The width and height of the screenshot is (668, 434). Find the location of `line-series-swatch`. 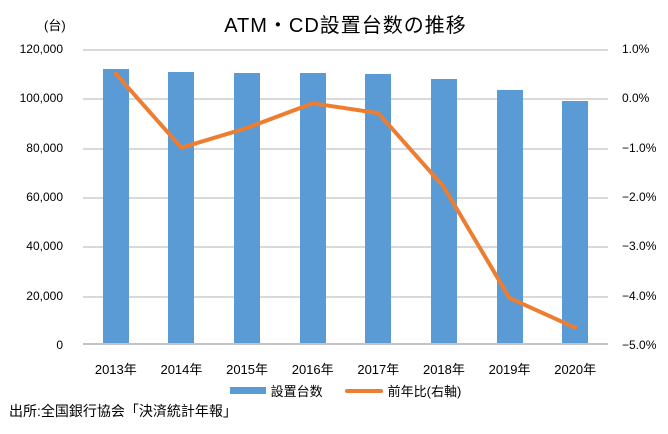

line-series-swatch is located at coordinates (363, 390).